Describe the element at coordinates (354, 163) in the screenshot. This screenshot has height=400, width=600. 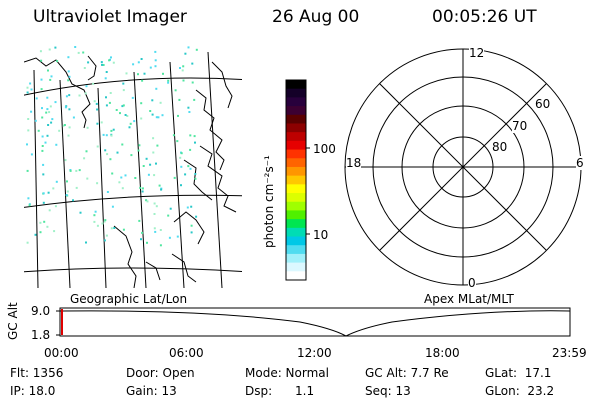
I see `mlt-label-18: 18` at that location.